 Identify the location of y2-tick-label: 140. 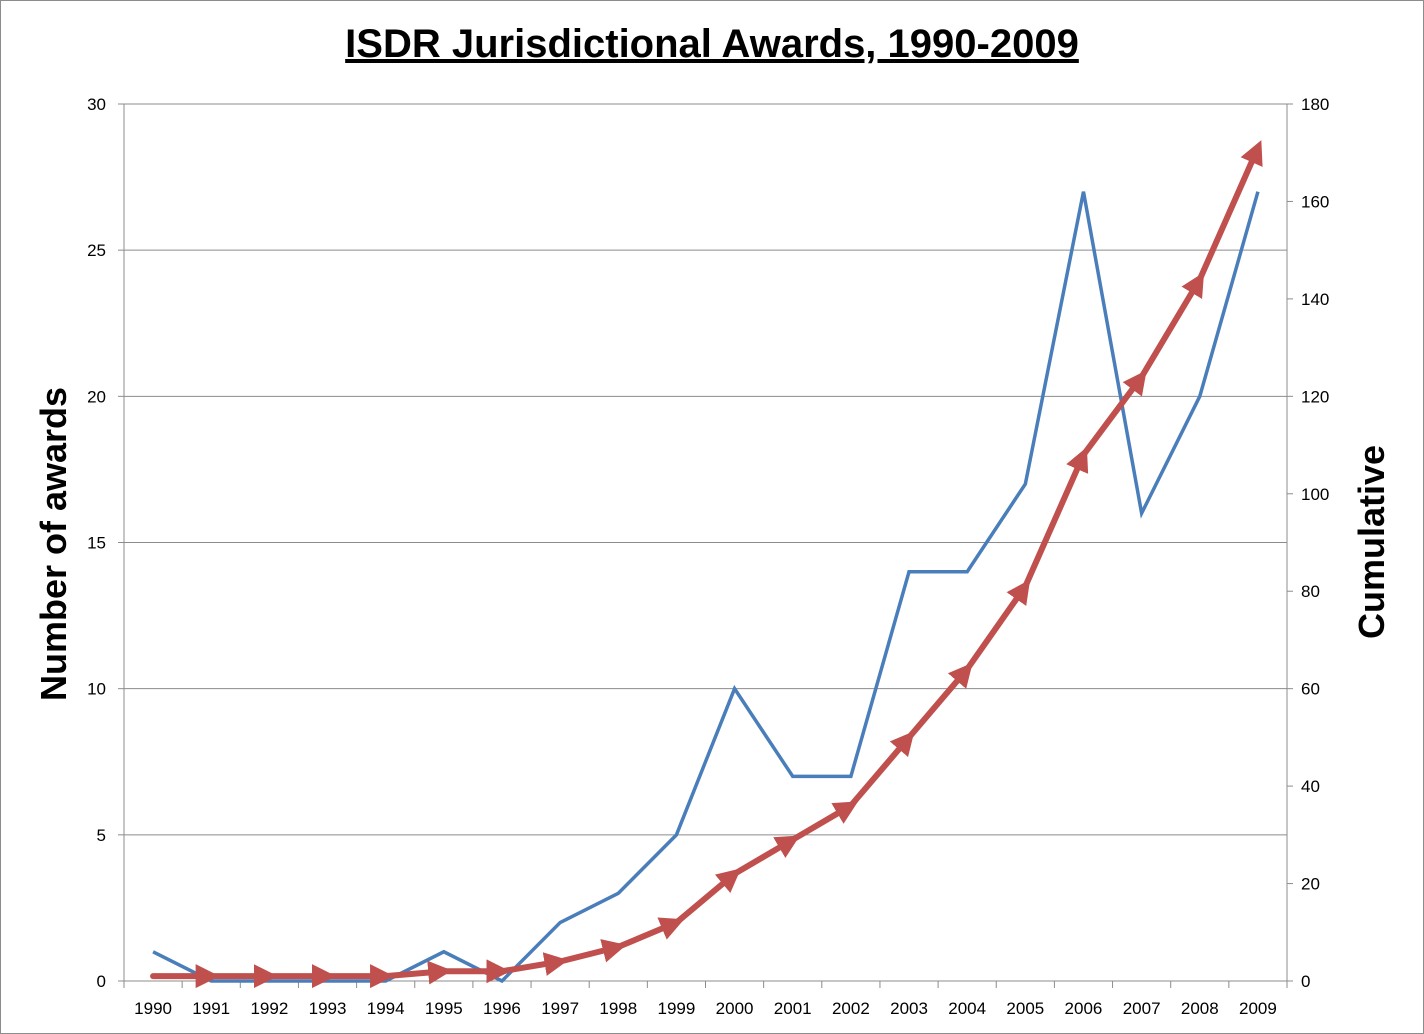
(1315, 299).